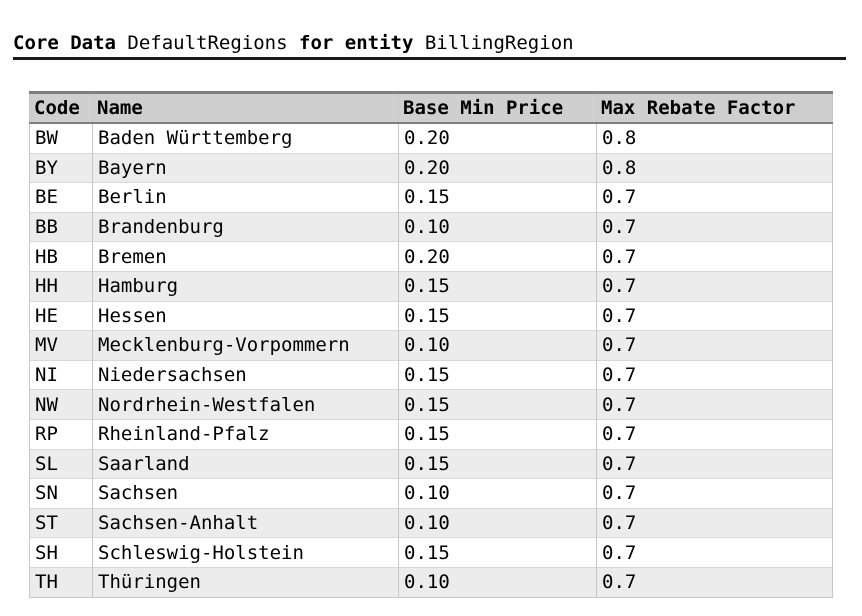 The image size is (862, 616). What do you see at coordinates (245, 286) in the screenshot?
I see `cell-name: Hamburg` at bounding box center [245, 286].